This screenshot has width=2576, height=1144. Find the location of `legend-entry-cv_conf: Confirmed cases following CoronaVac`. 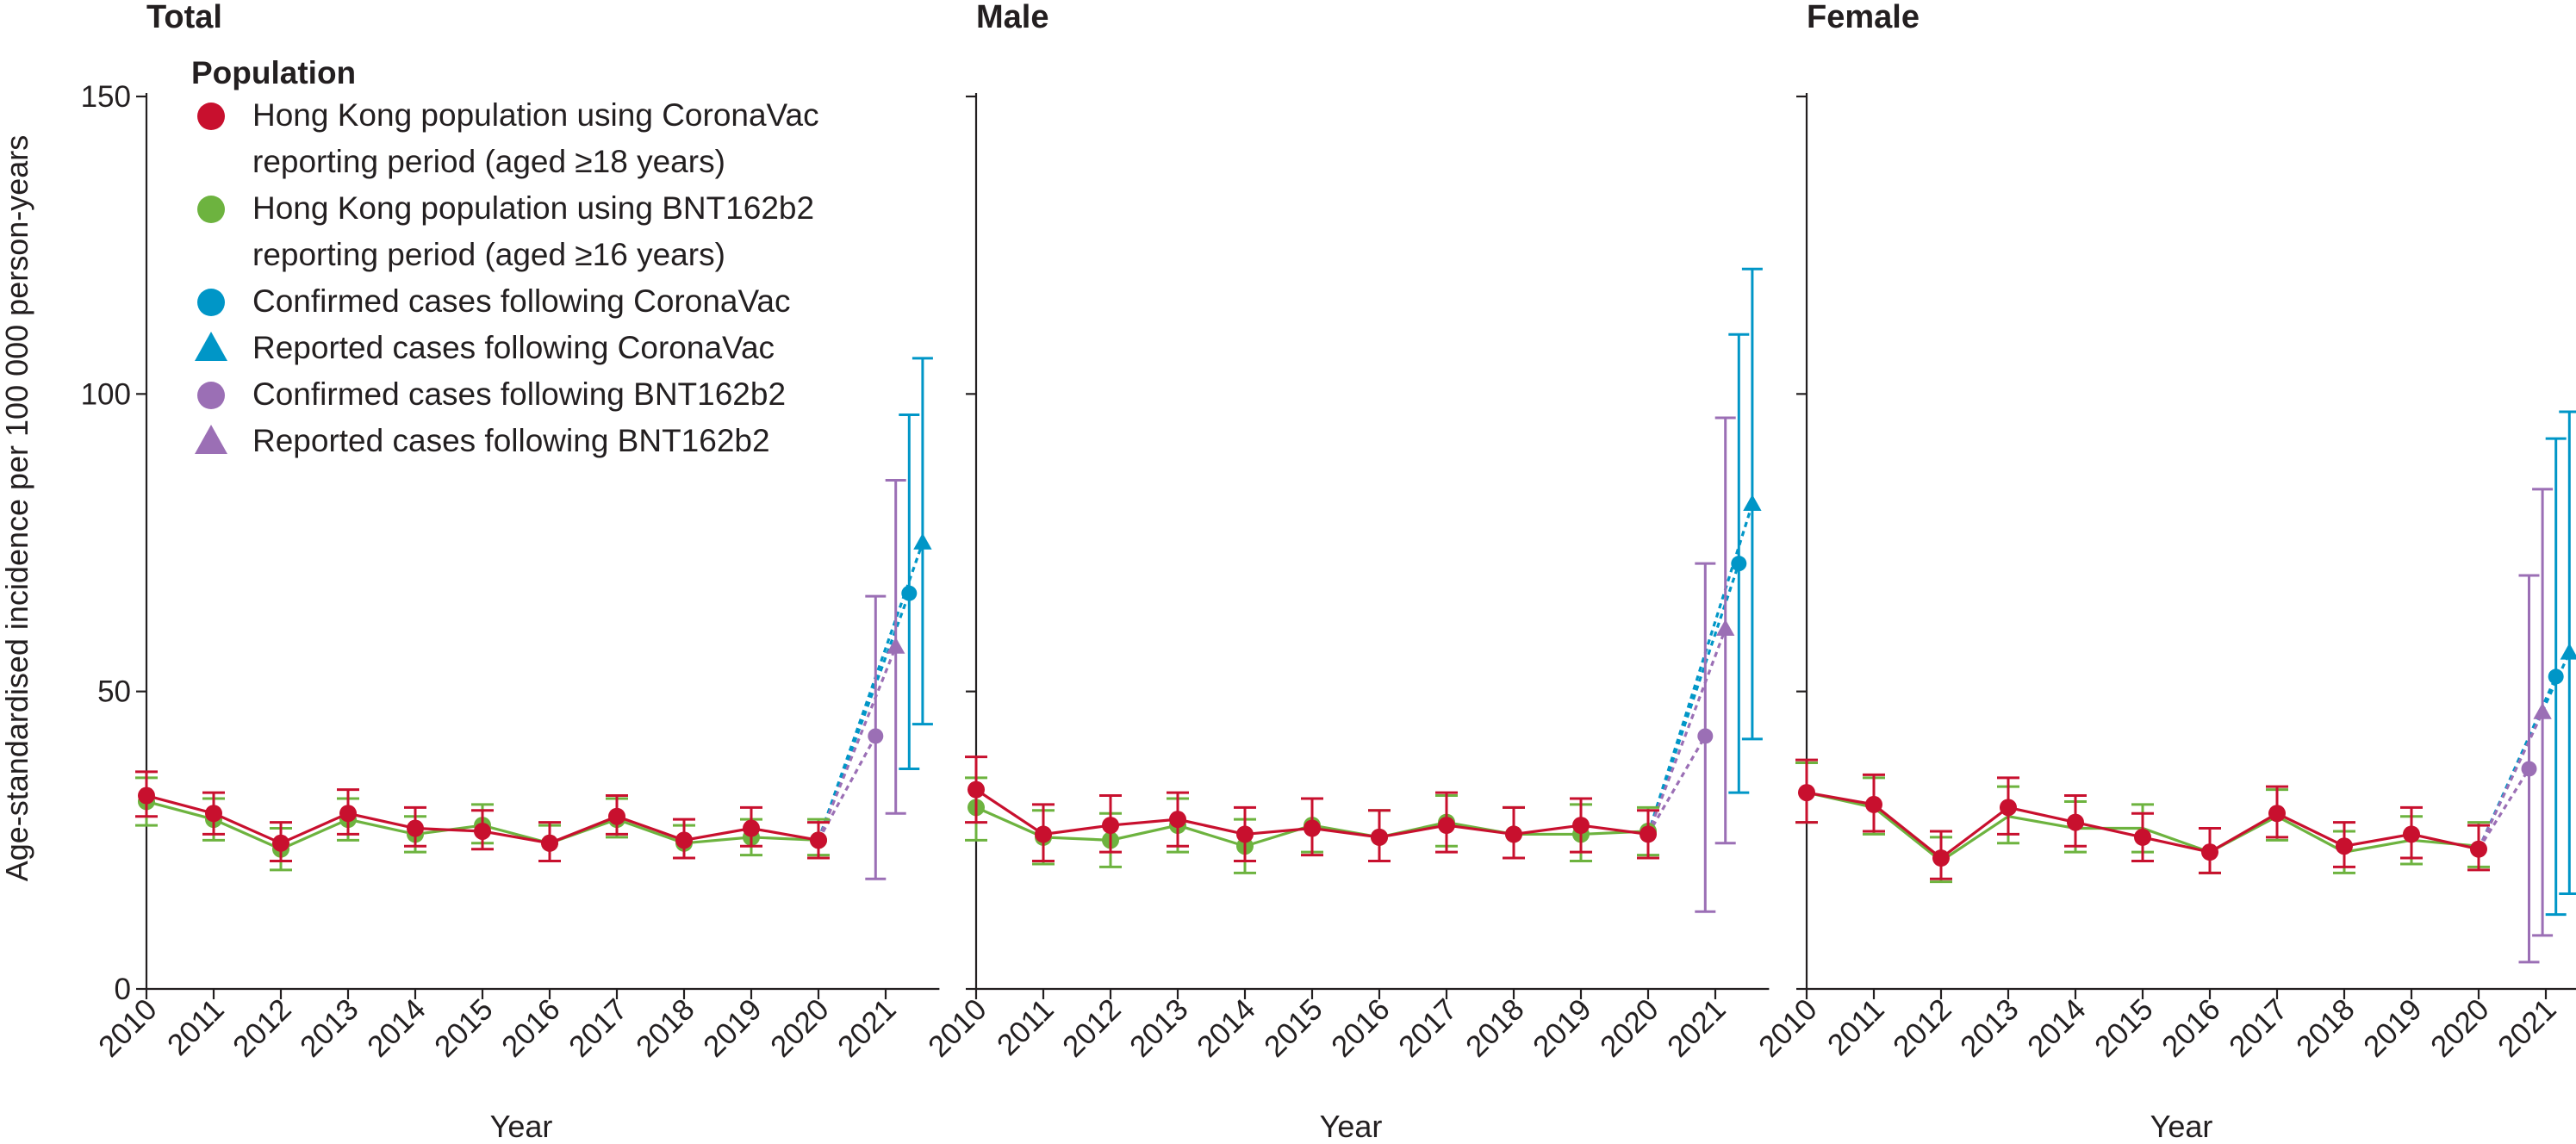

legend-entry-cv_conf: Confirmed cases following CoronaVac is located at coordinates (494, 301).